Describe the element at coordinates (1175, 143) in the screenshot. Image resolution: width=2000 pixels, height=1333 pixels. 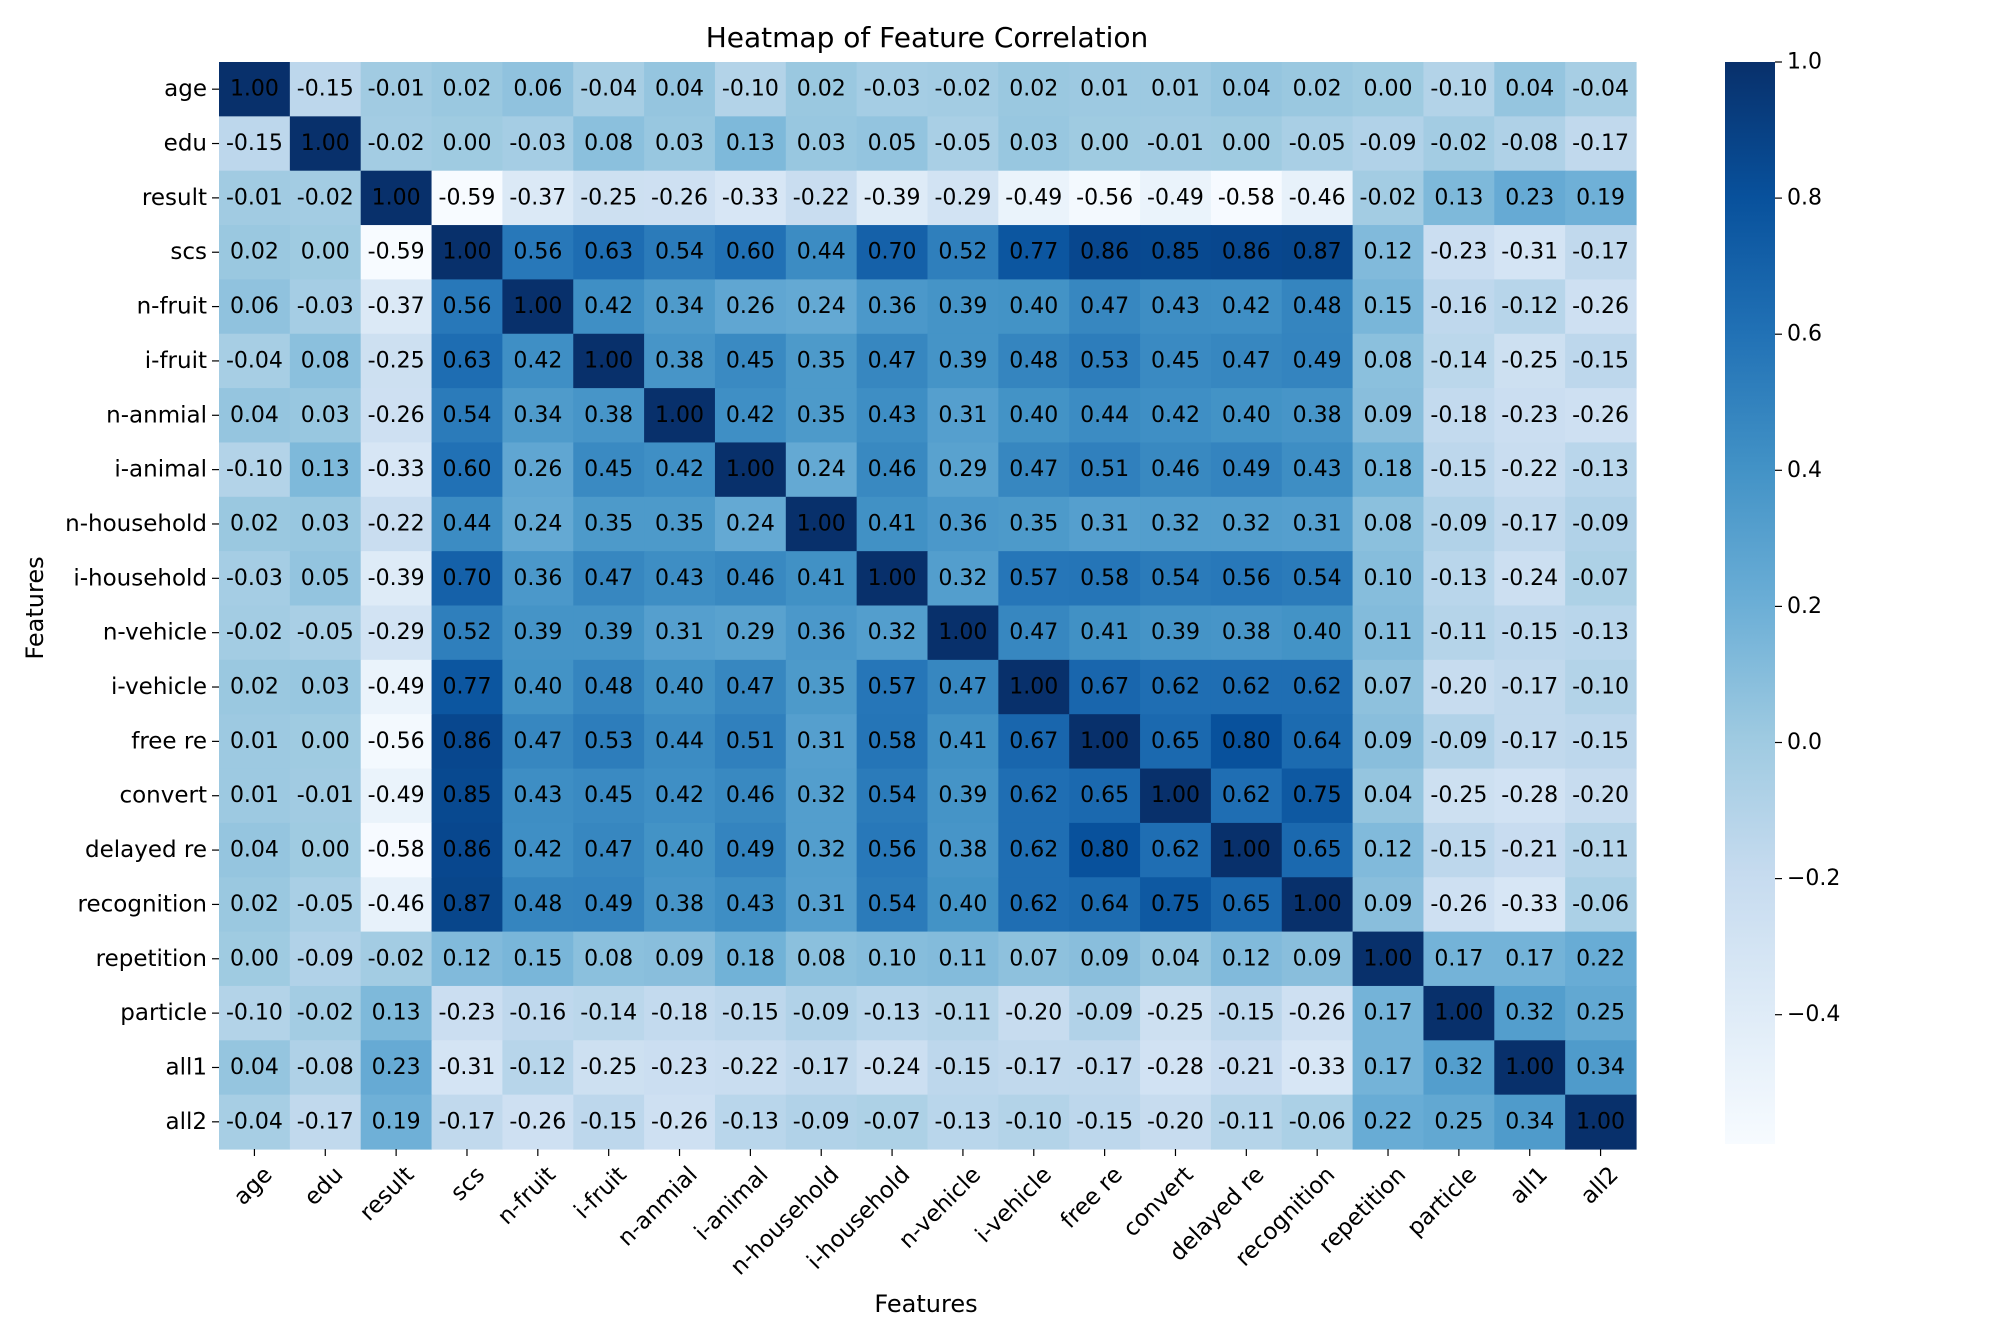
I see `heatmap-cell-value: -0.01` at that location.